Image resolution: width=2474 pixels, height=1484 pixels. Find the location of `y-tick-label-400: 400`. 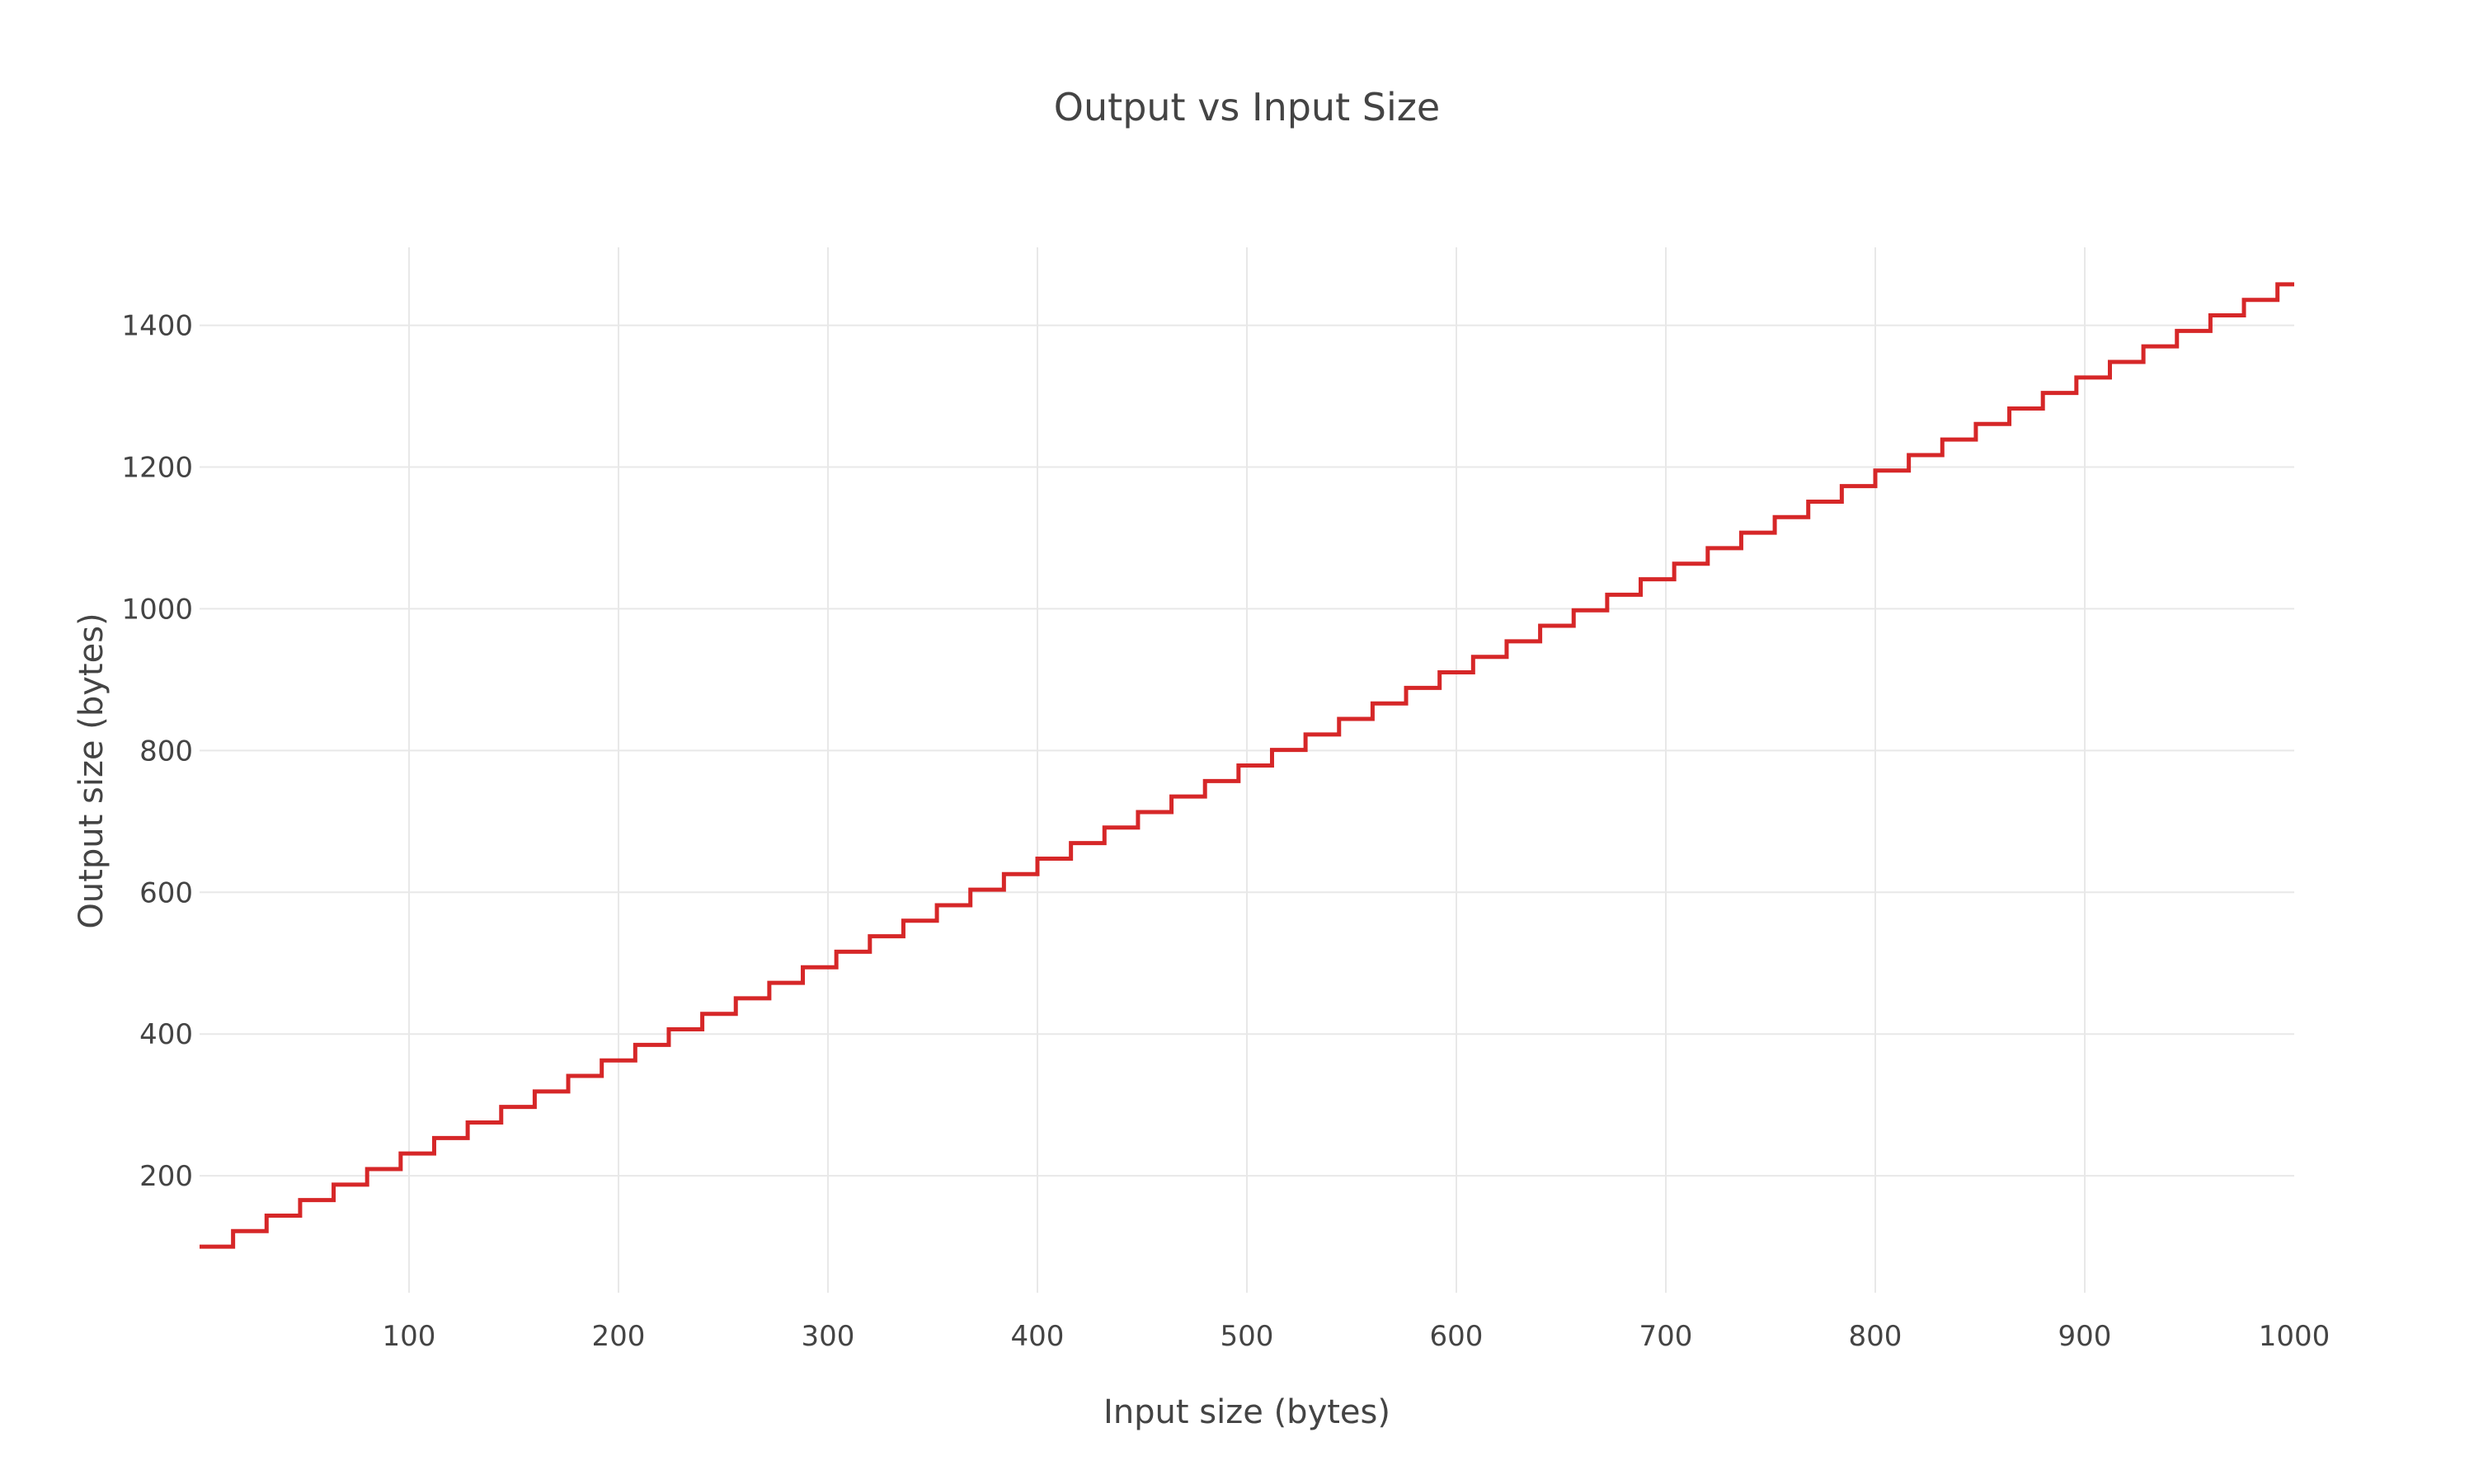

y-tick-label-400: 400 is located at coordinates (166, 1034).